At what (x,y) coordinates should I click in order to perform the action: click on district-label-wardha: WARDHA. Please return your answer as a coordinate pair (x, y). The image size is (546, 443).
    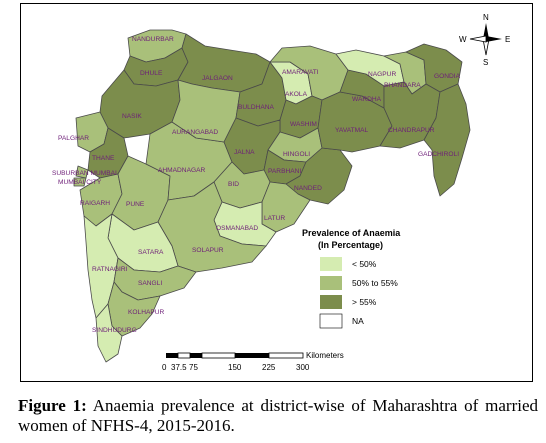
    Looking at the image, I should click on (367, 99).